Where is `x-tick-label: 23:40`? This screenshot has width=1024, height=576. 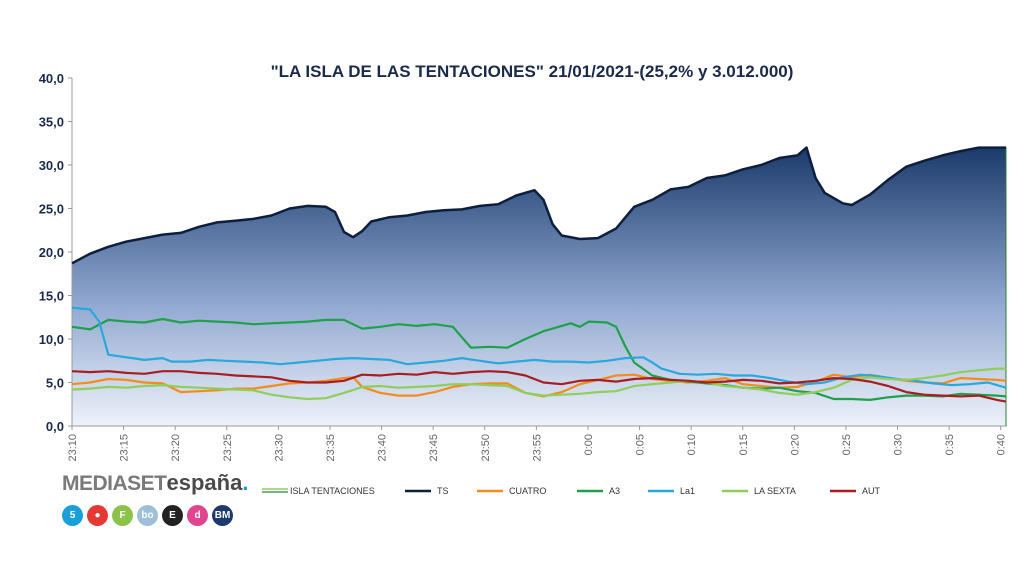 x-tick-label: 23:40 is located at coordinates (383, 448).